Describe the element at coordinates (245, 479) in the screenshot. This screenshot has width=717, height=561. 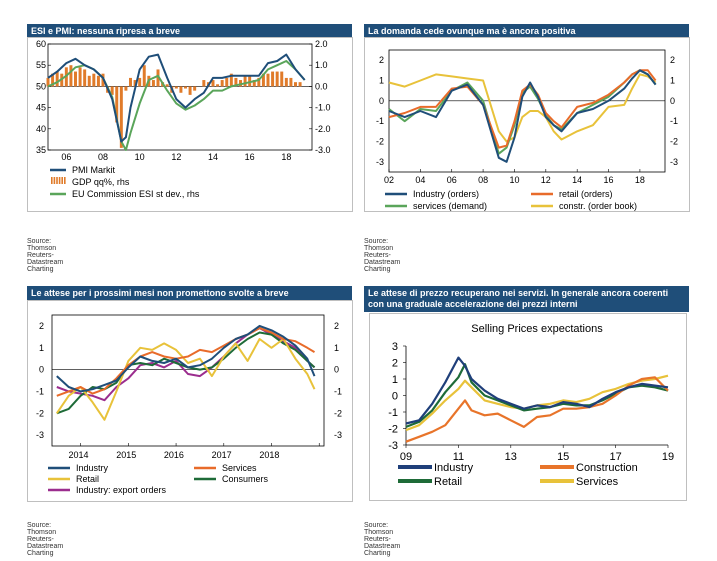
I see `legend-label: Consumers` at that location.